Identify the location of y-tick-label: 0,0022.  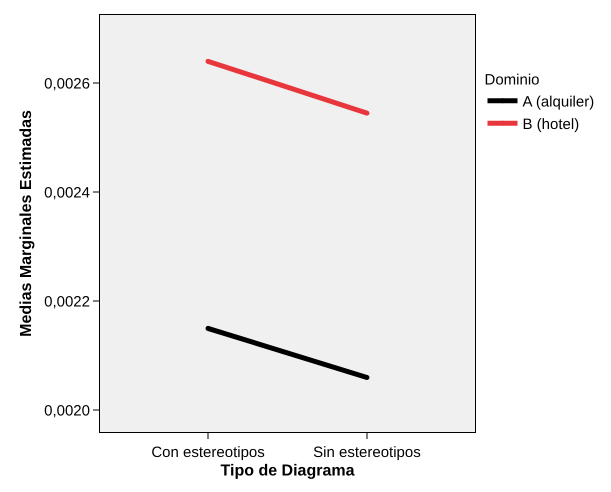
(67, 301).